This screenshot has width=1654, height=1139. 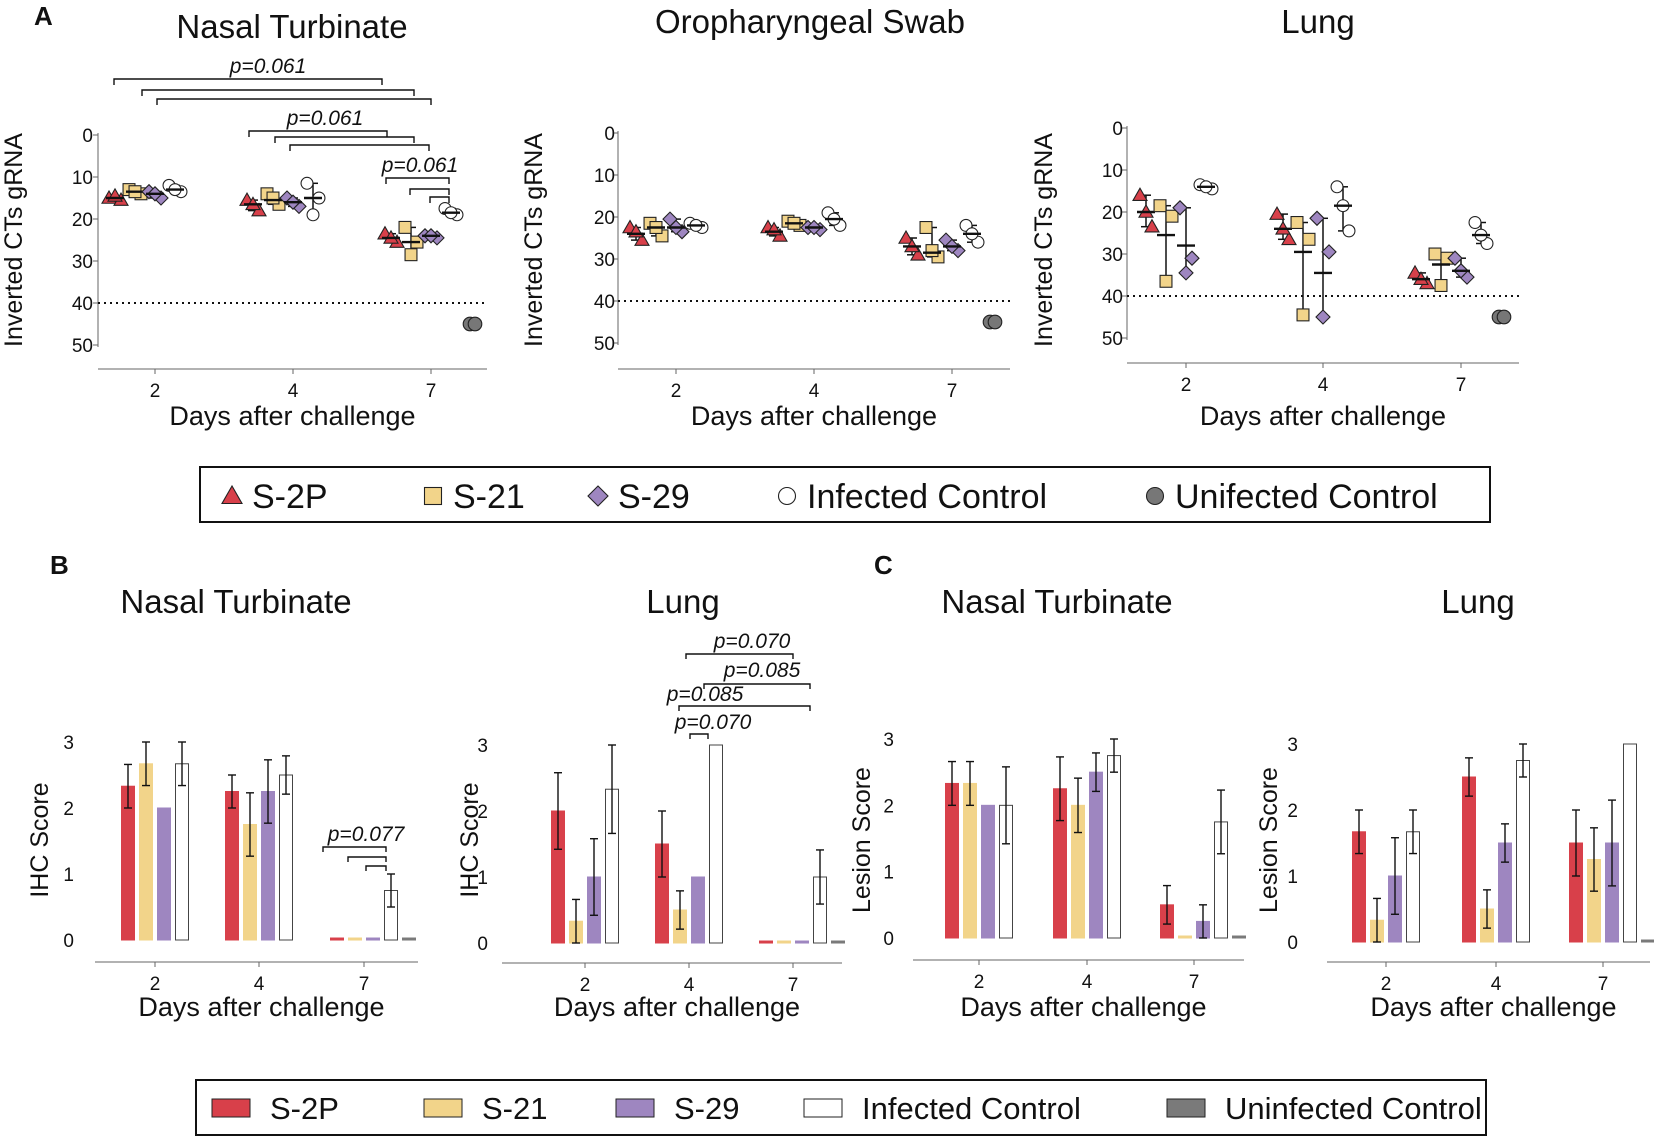 What do you see at coordinates (325, 118) in the screenshot?
I see `p-value-label: p=0.061` at bounding box center [325, 118].